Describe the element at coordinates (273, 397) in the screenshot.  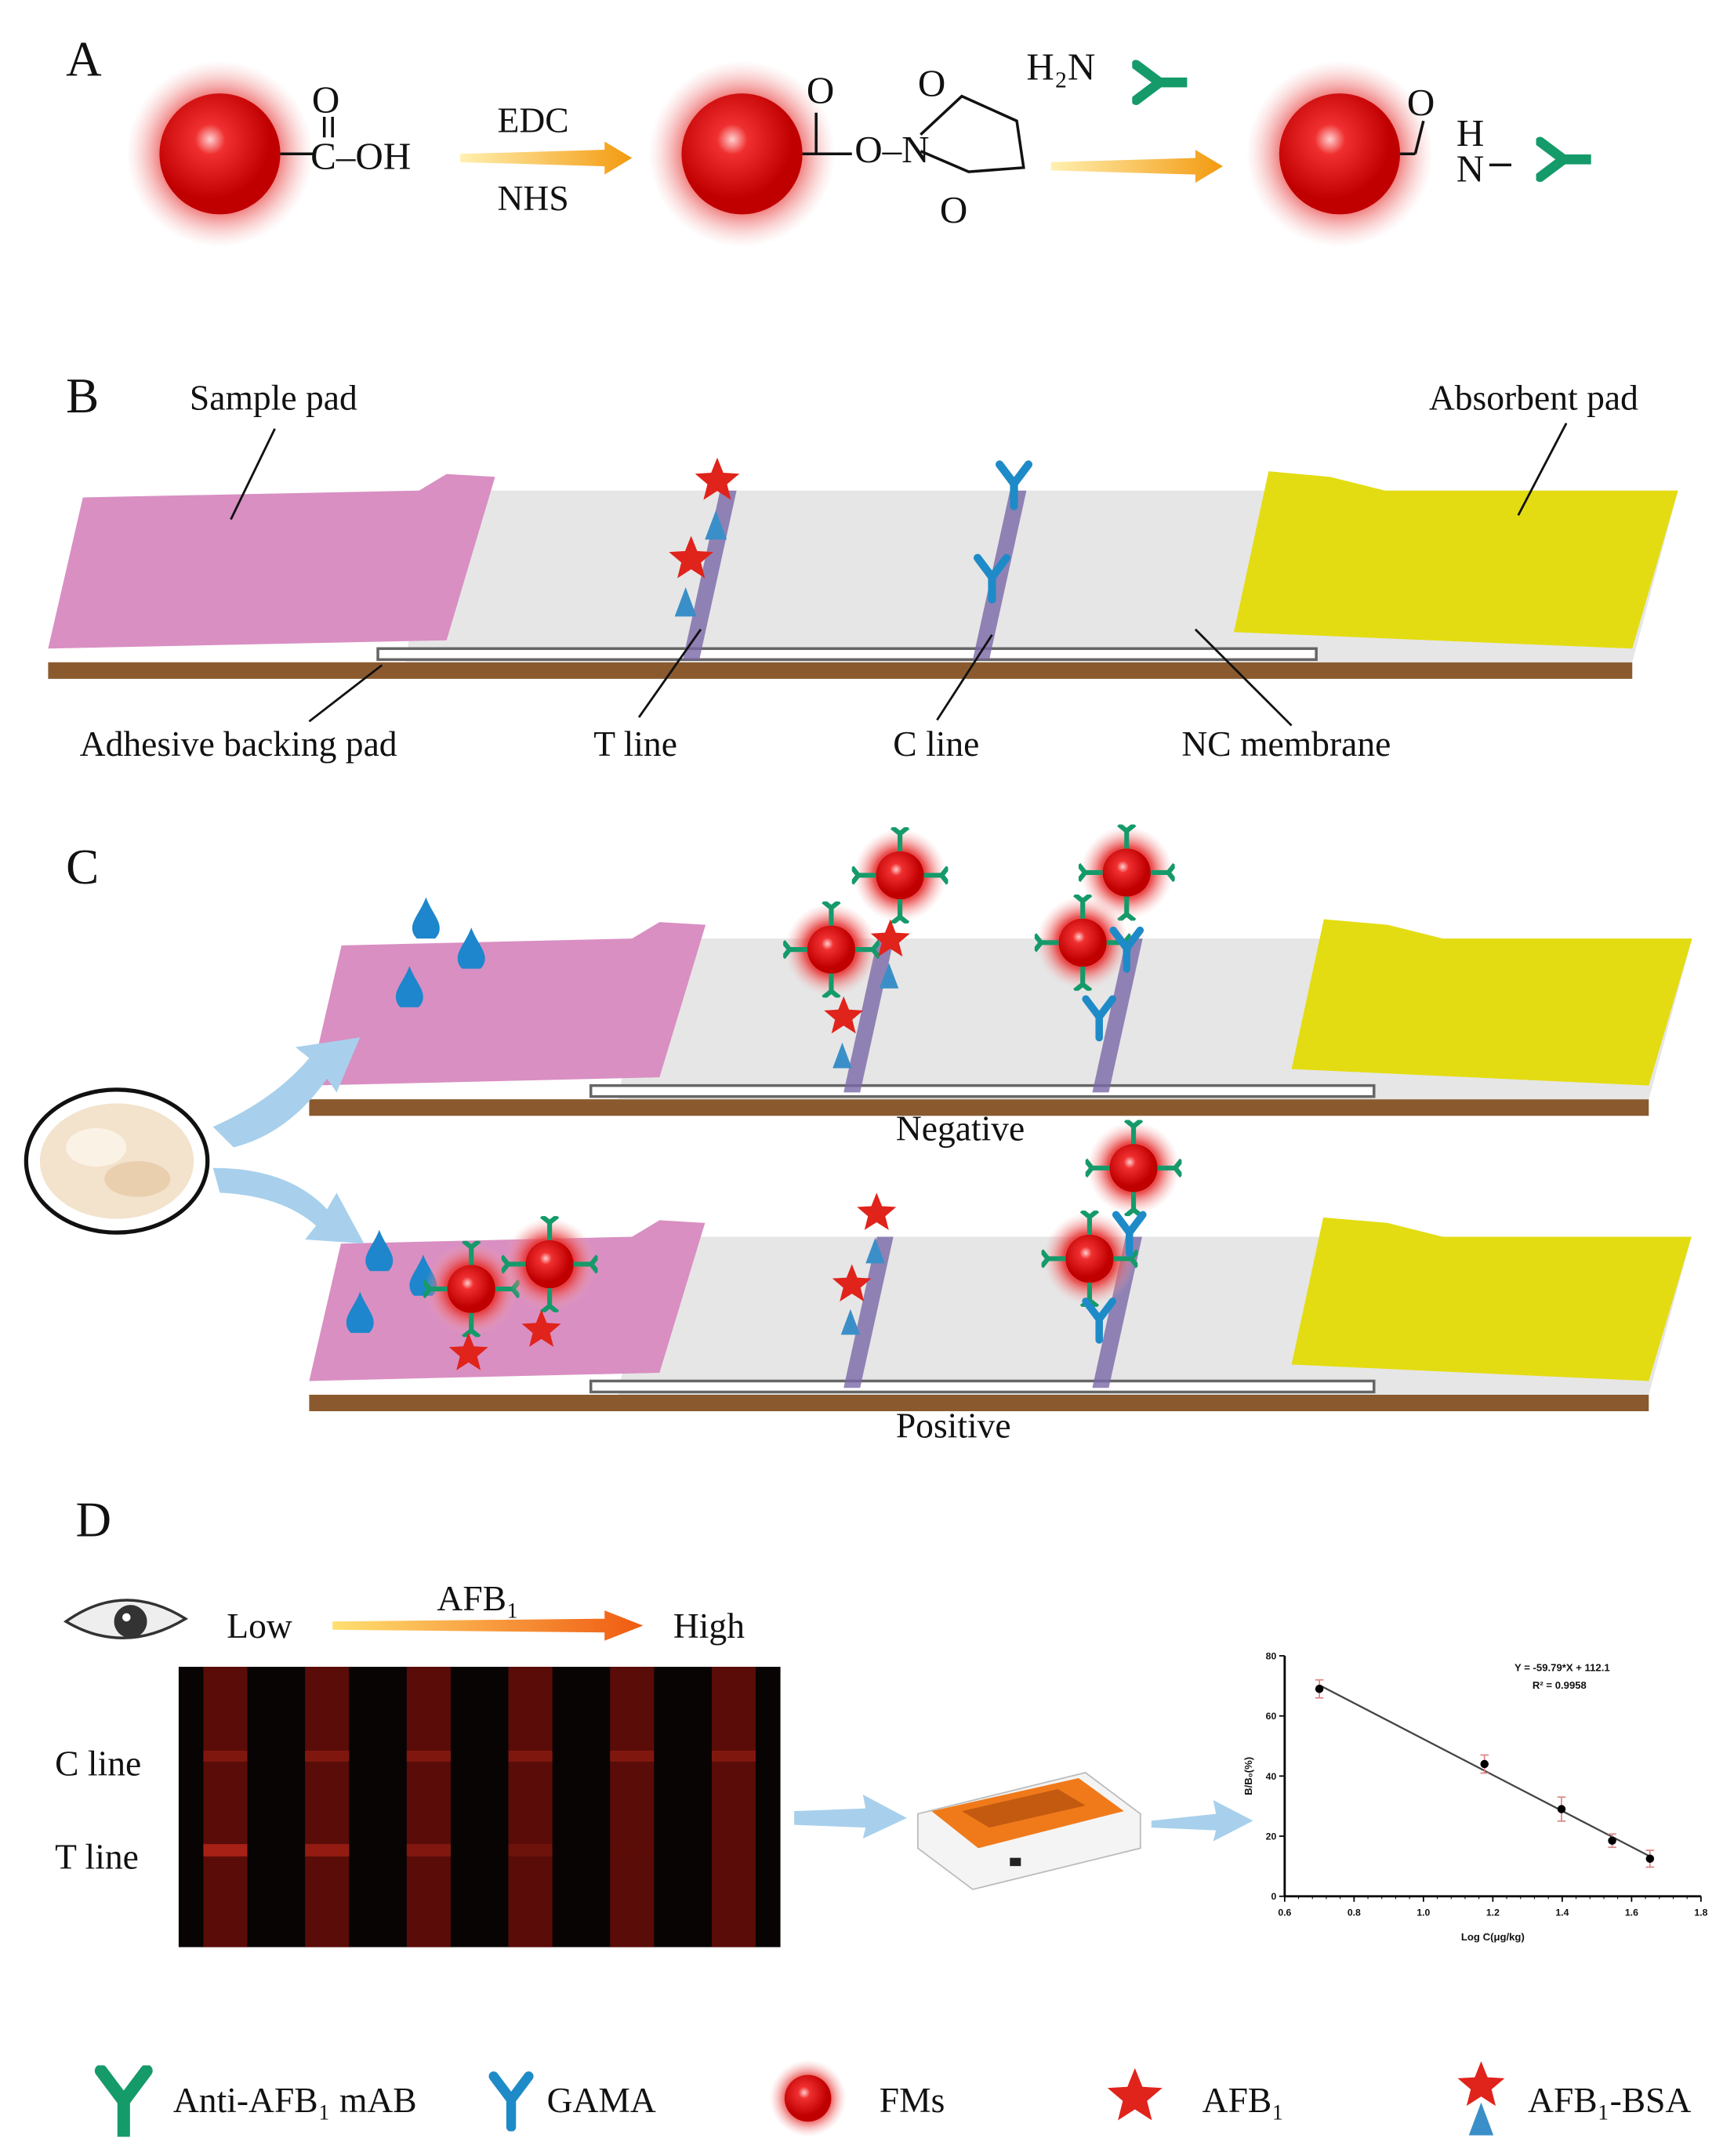
I see `label-sample-pad: Sample pad` at that location.